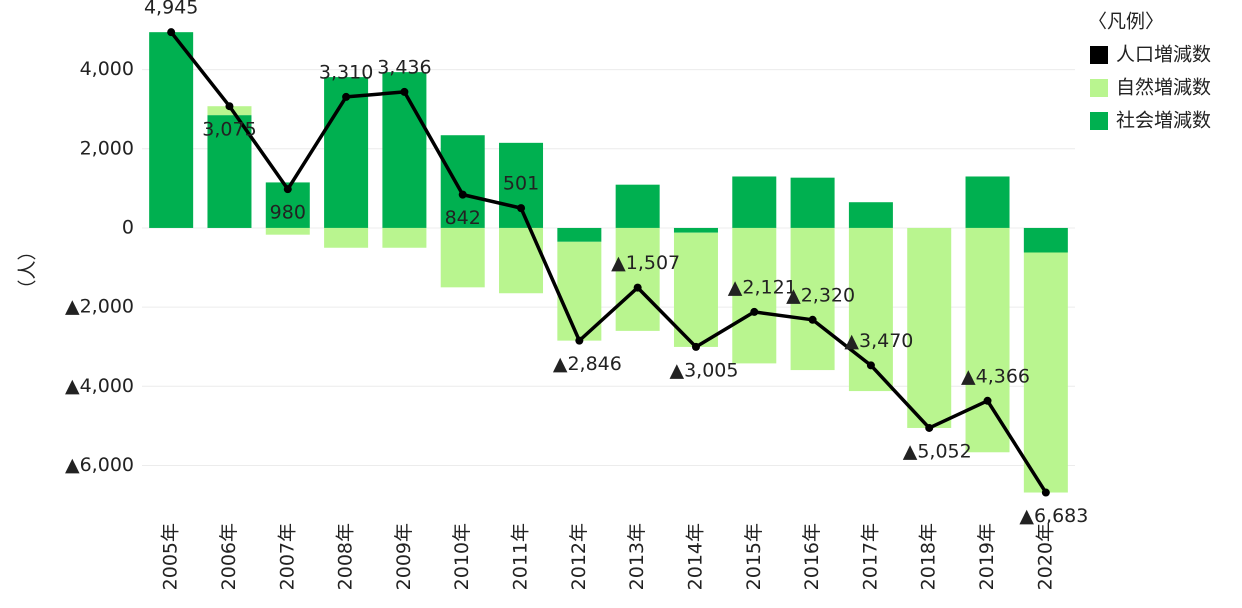 The height and width of the screenshot is (608, 1242). What do you see at coordinates (1163, 121) in the screenshot?
I see `legend-label: 社会増減数` at bounding box center [1163, 121].